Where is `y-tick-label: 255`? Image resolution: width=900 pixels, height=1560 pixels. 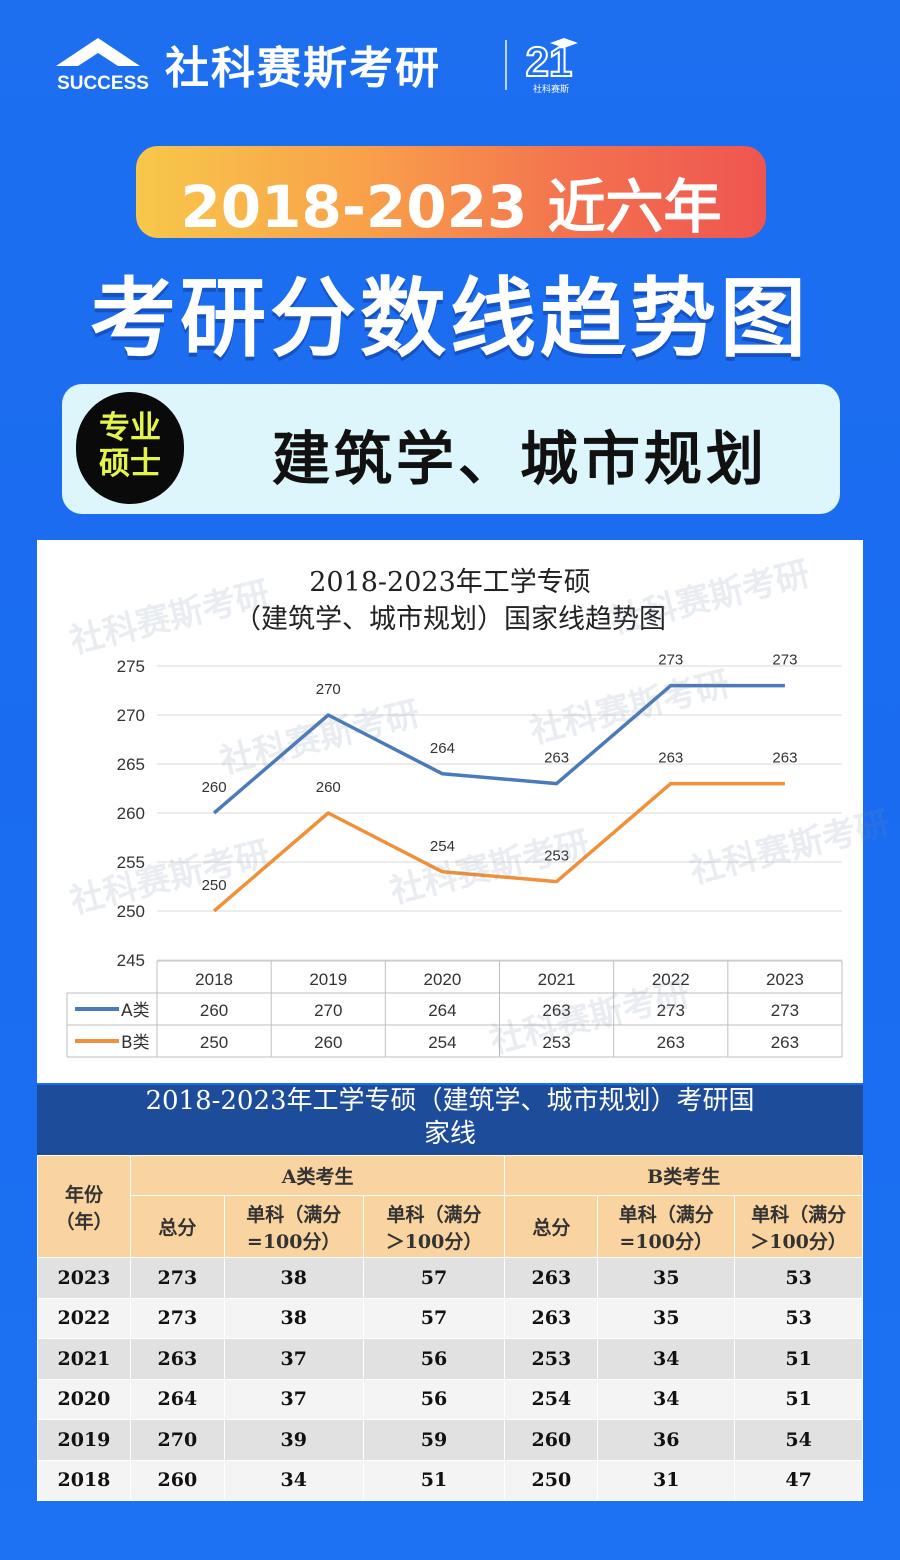 y-tick-label: 255 is located at coordinates (131, 862).